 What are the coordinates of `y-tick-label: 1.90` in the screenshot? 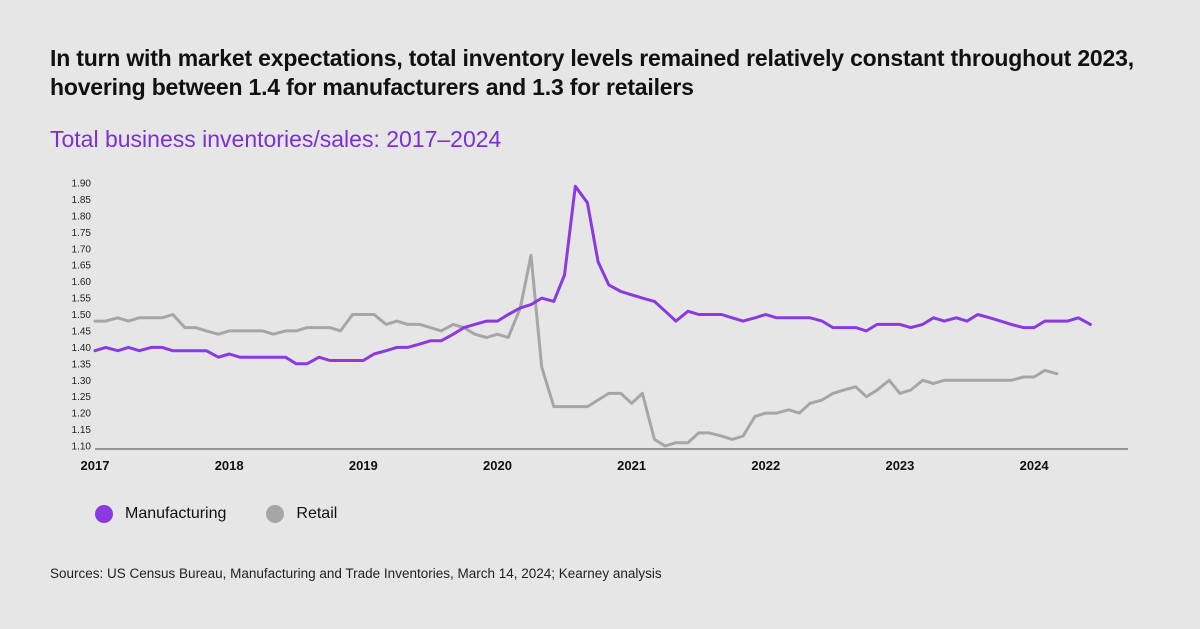 It's located at (82, 184).